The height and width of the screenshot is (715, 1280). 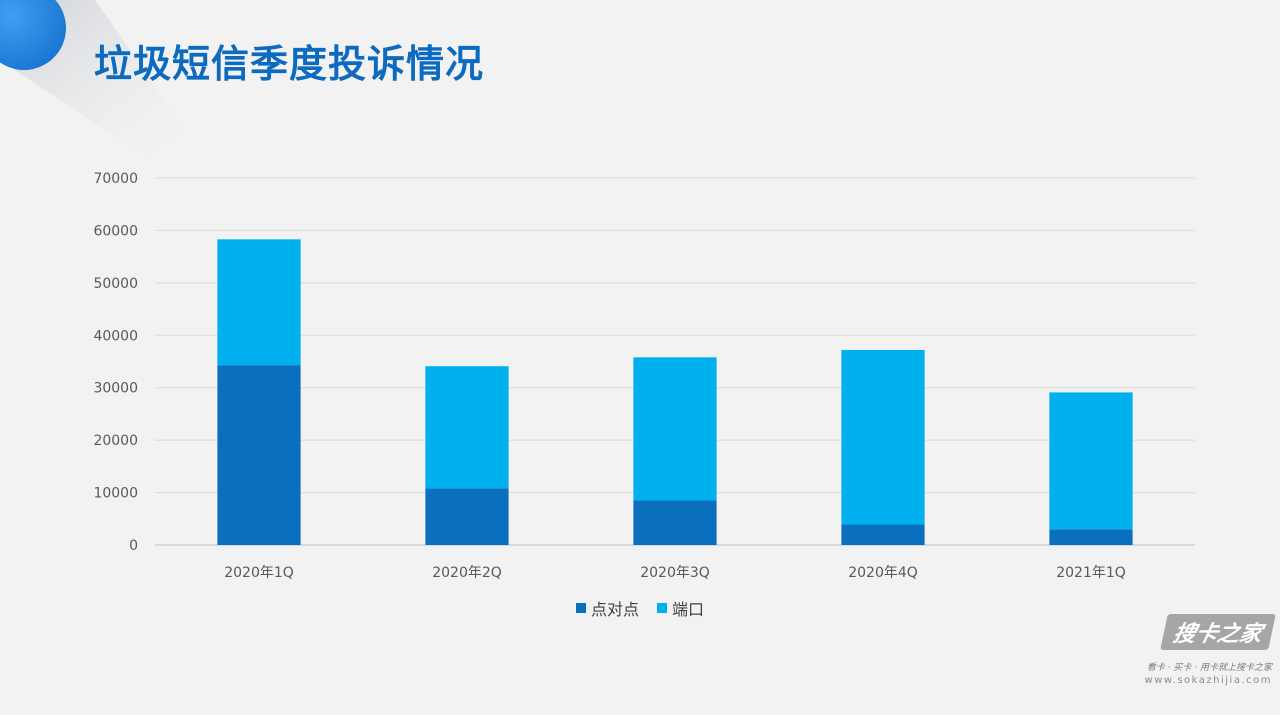 I want to click on corner-decoration, so click(x=100, y=80).